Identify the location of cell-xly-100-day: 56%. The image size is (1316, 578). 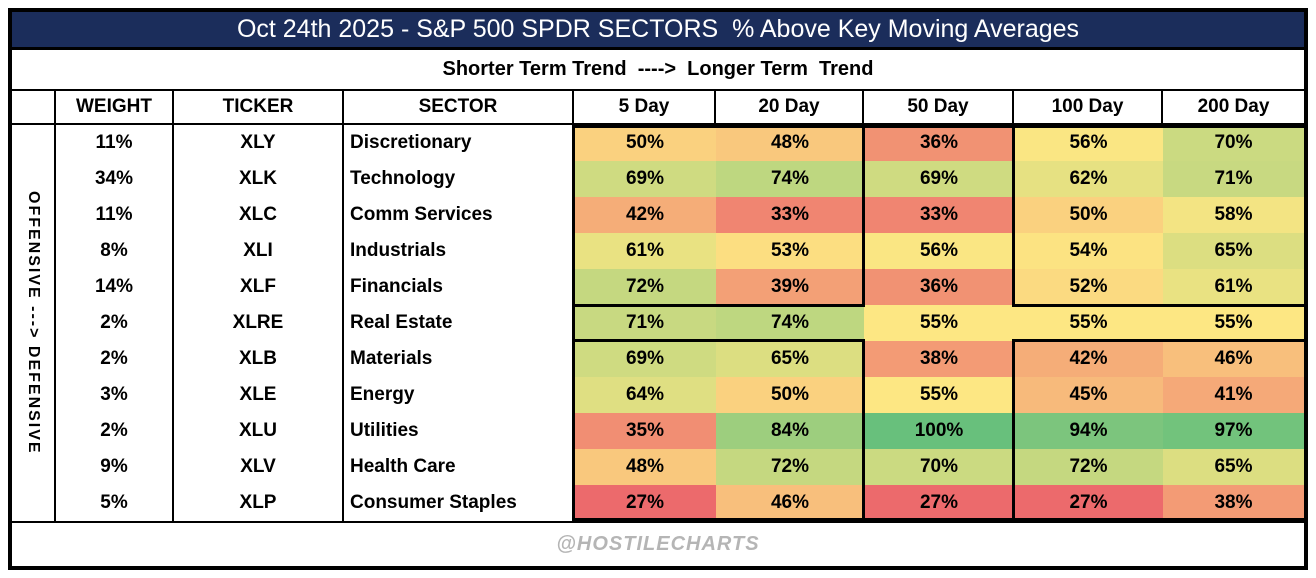
(1088, 143).